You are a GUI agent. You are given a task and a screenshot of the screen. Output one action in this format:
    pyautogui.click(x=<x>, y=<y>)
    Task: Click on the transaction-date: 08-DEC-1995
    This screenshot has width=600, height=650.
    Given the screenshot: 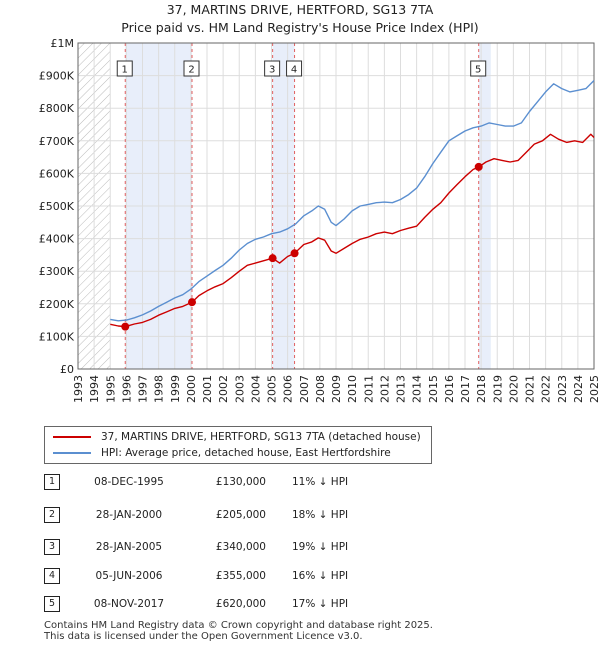 What is the action you would take?
    pyautogui.click(x=129, y=482)
    